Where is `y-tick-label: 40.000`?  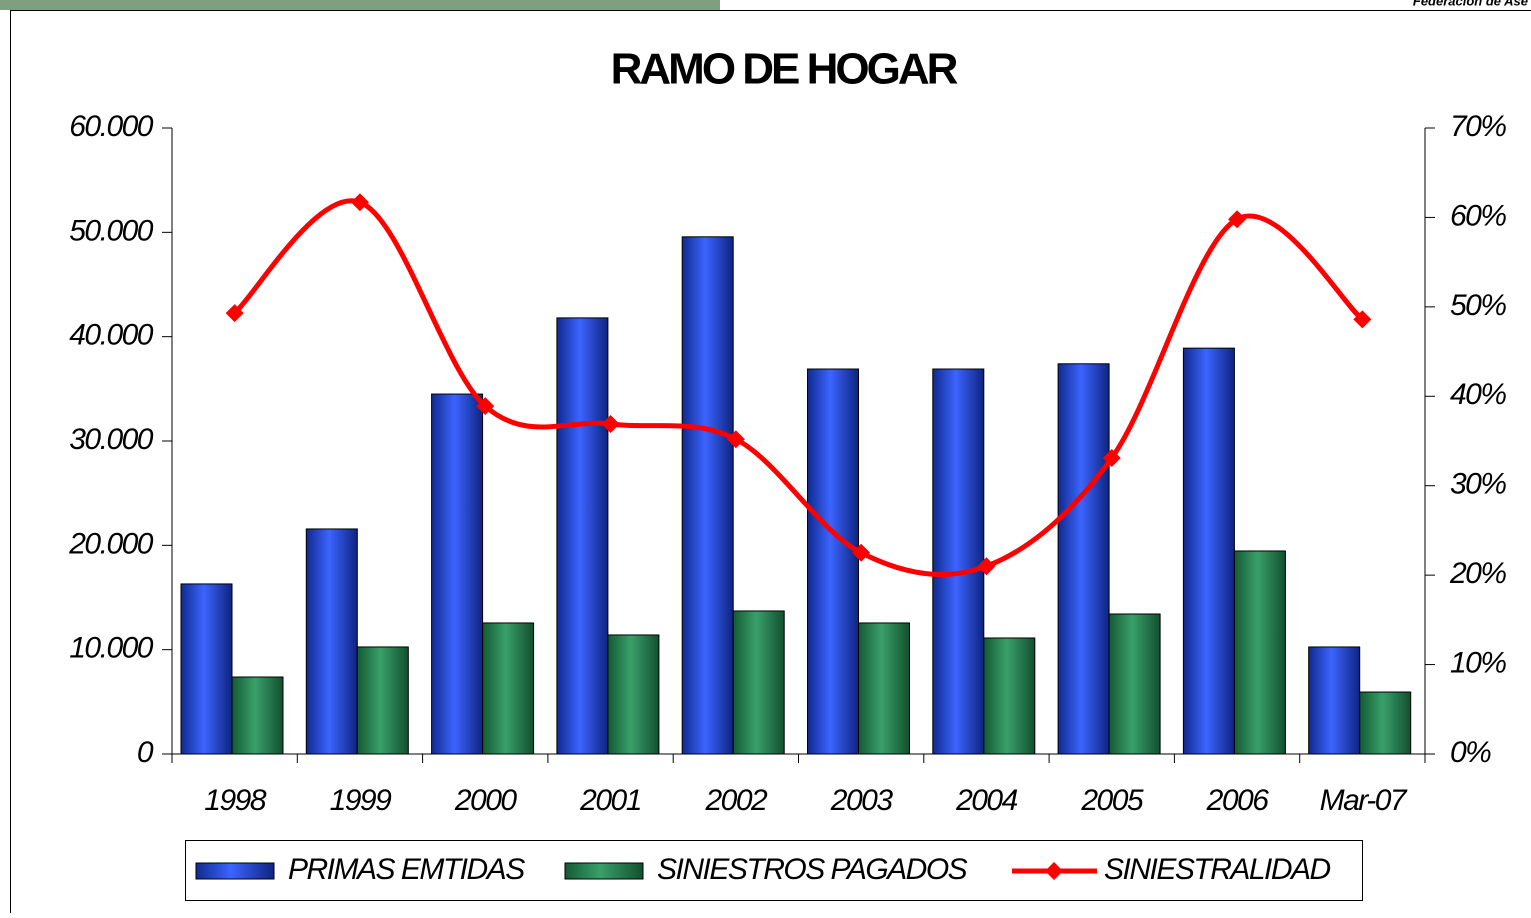 y-tick-label: 40.000 is located at coordinates (111, 335).